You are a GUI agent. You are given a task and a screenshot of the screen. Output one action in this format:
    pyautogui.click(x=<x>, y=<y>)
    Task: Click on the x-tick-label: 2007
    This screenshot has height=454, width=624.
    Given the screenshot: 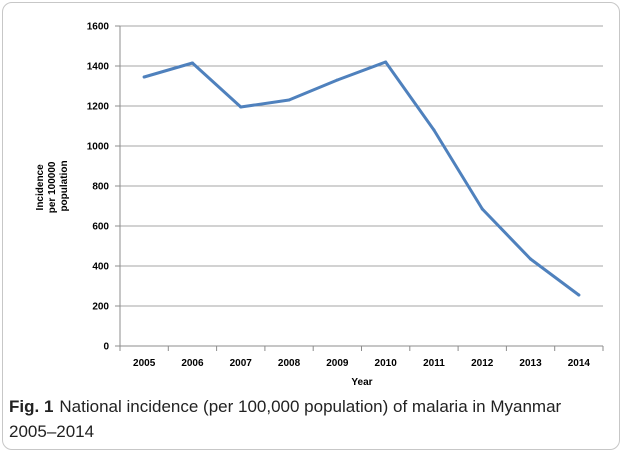 What is the action you would take?
    pyautogui.click(x=241, y=363)
    